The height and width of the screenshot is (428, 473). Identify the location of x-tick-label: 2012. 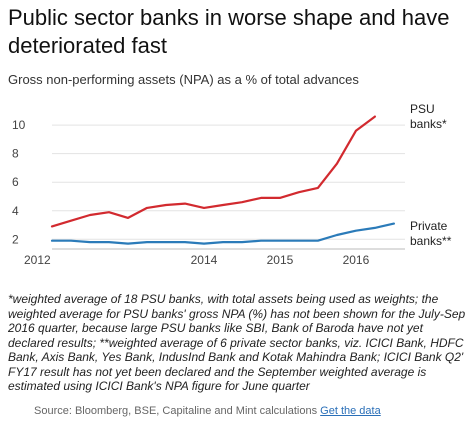
(37, 260).